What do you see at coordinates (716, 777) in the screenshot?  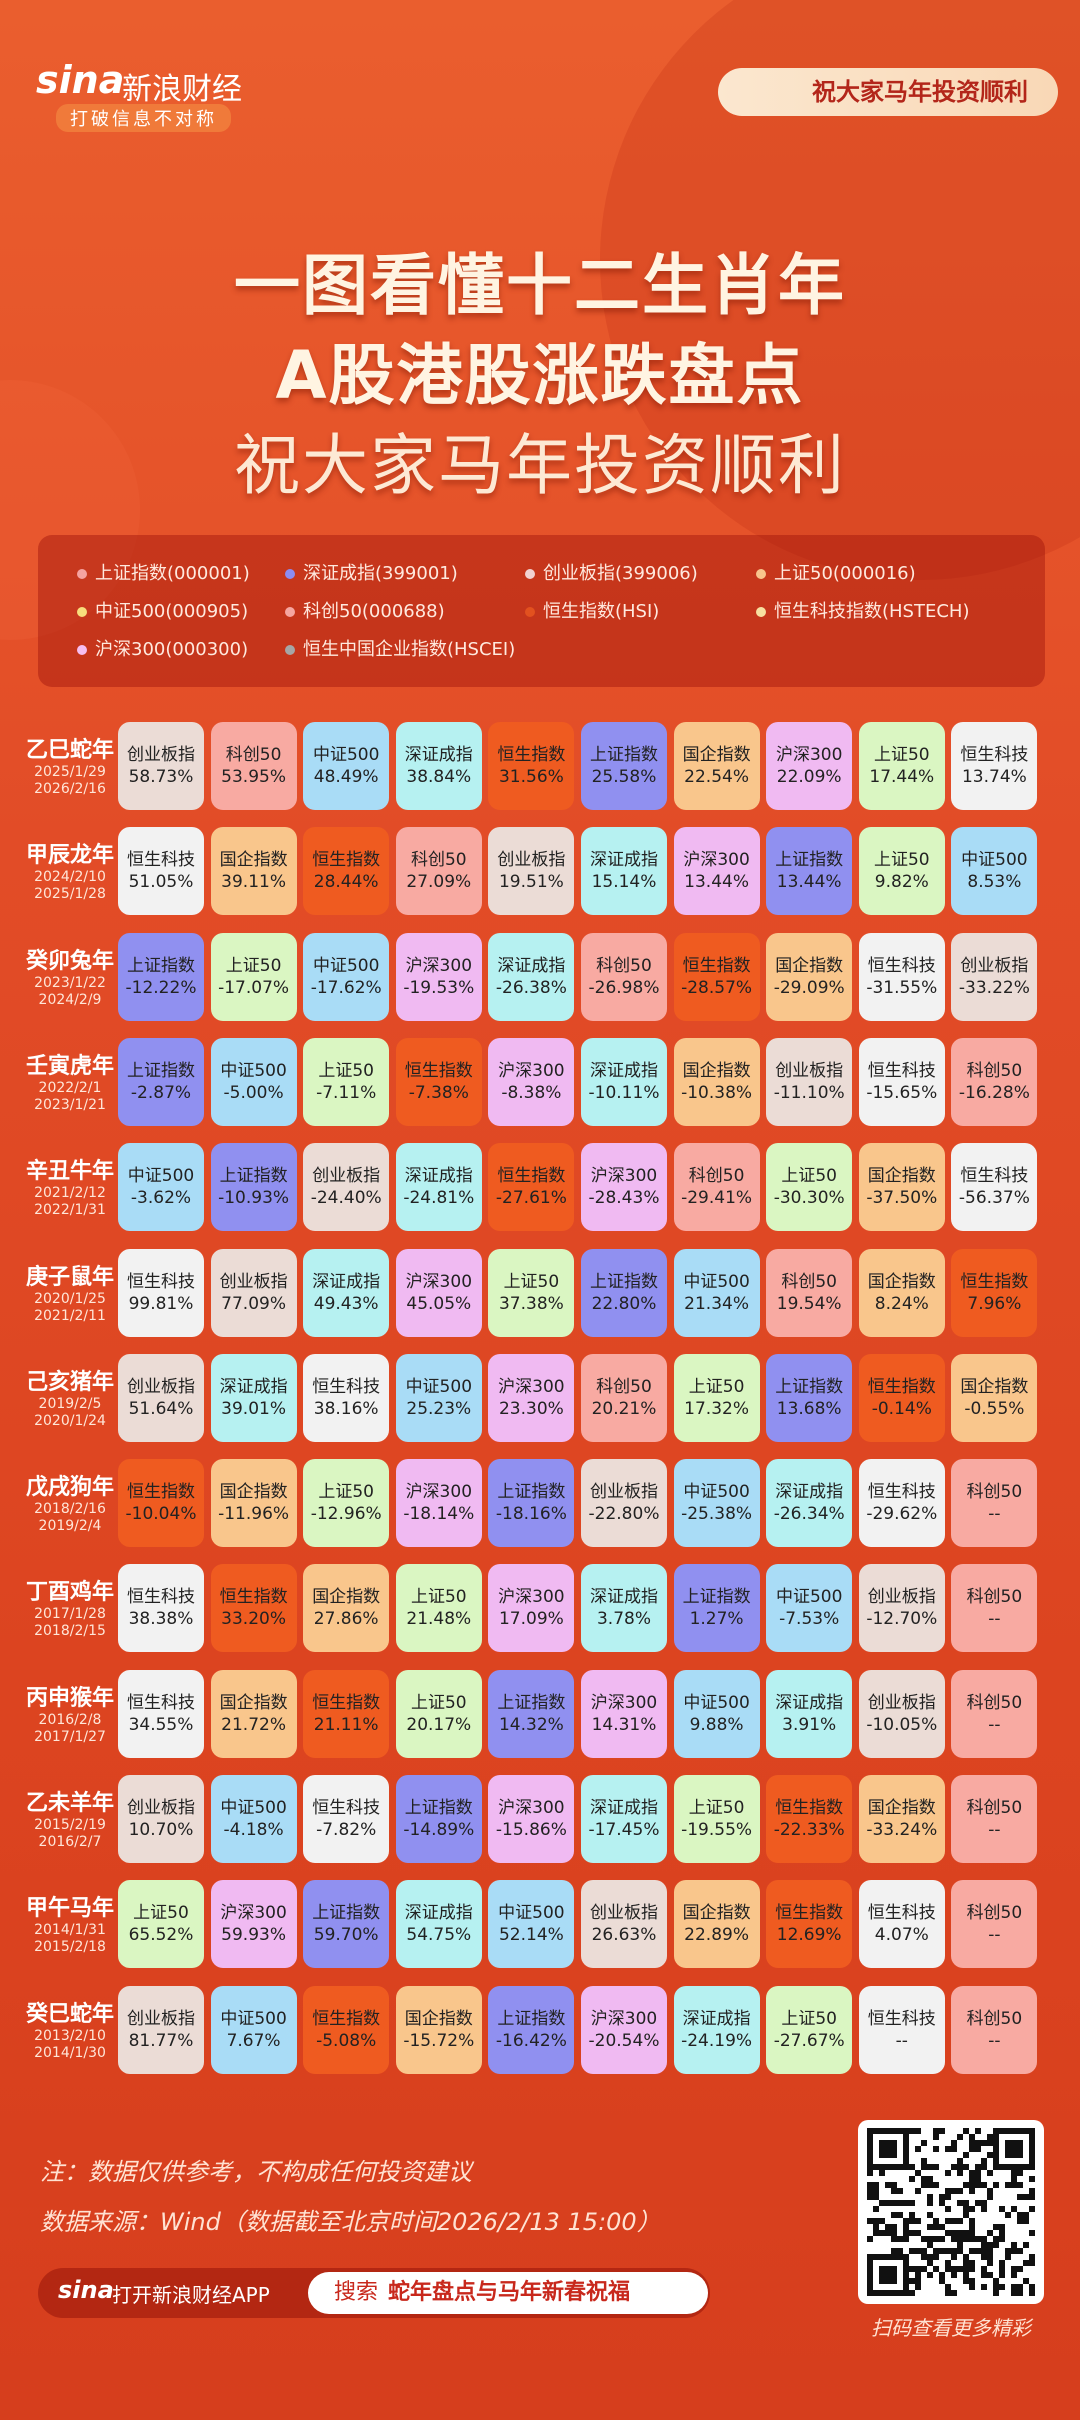 I see `index-change: 22.54%` at bounding box center [716, 777].